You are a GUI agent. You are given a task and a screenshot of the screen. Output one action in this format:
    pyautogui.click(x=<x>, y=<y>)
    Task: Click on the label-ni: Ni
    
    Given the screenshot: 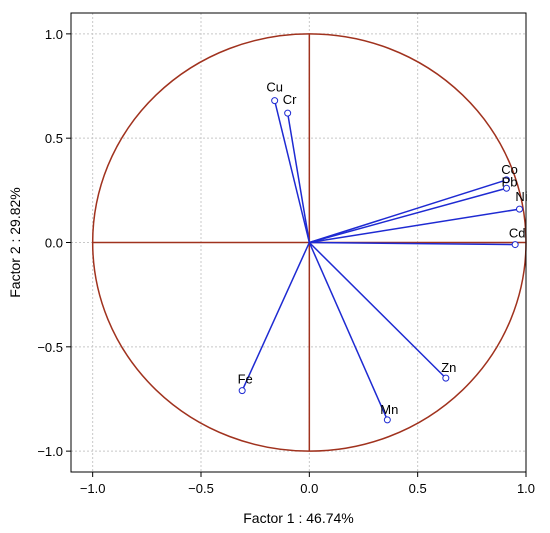 What is the action you would take?
    pyautogui.click(x=521, y=196)
    